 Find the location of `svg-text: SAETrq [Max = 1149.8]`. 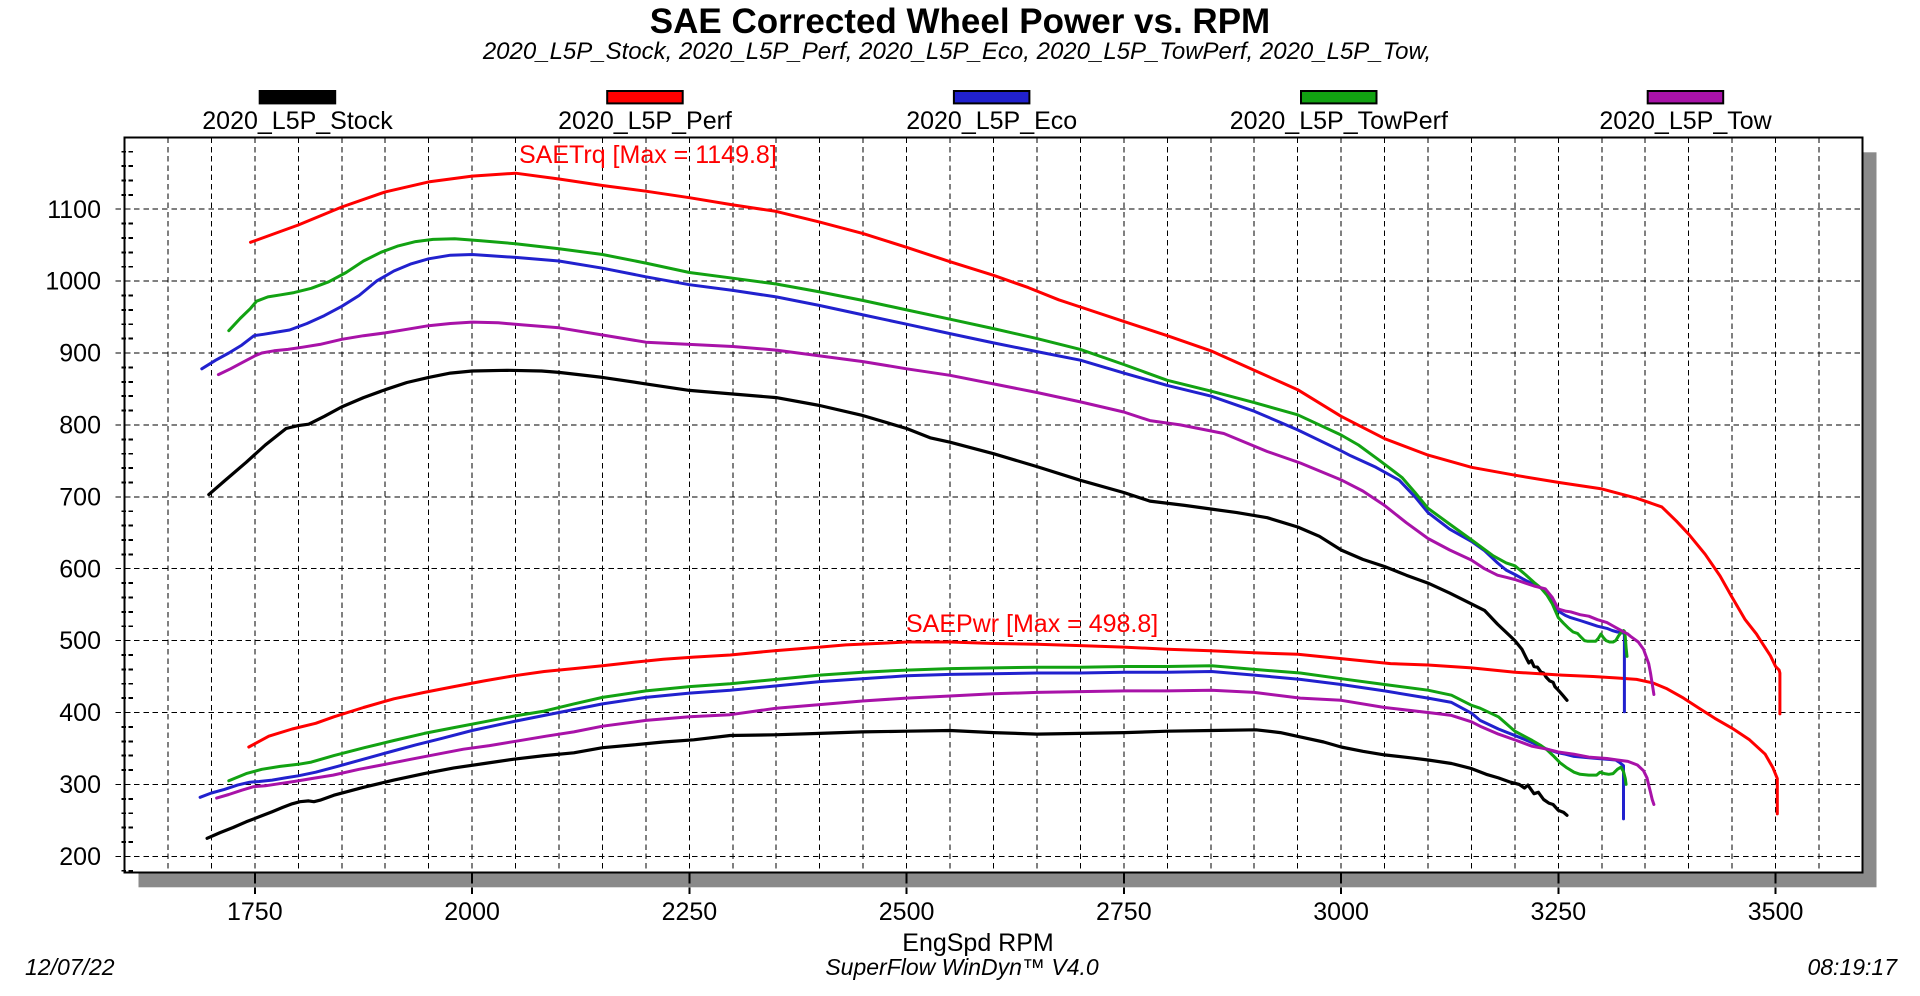

svg-text: SAETrq [Max = 1149.8] is located at coordinates (648, 155).